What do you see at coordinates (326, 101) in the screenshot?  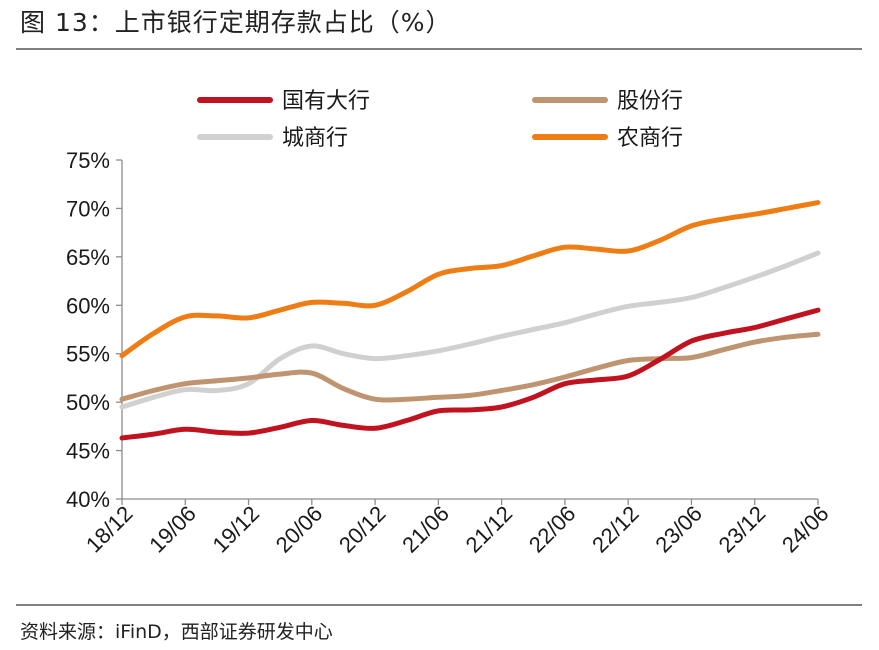 I see `legend-label: 国有大行` at bounding box center [326, 101].